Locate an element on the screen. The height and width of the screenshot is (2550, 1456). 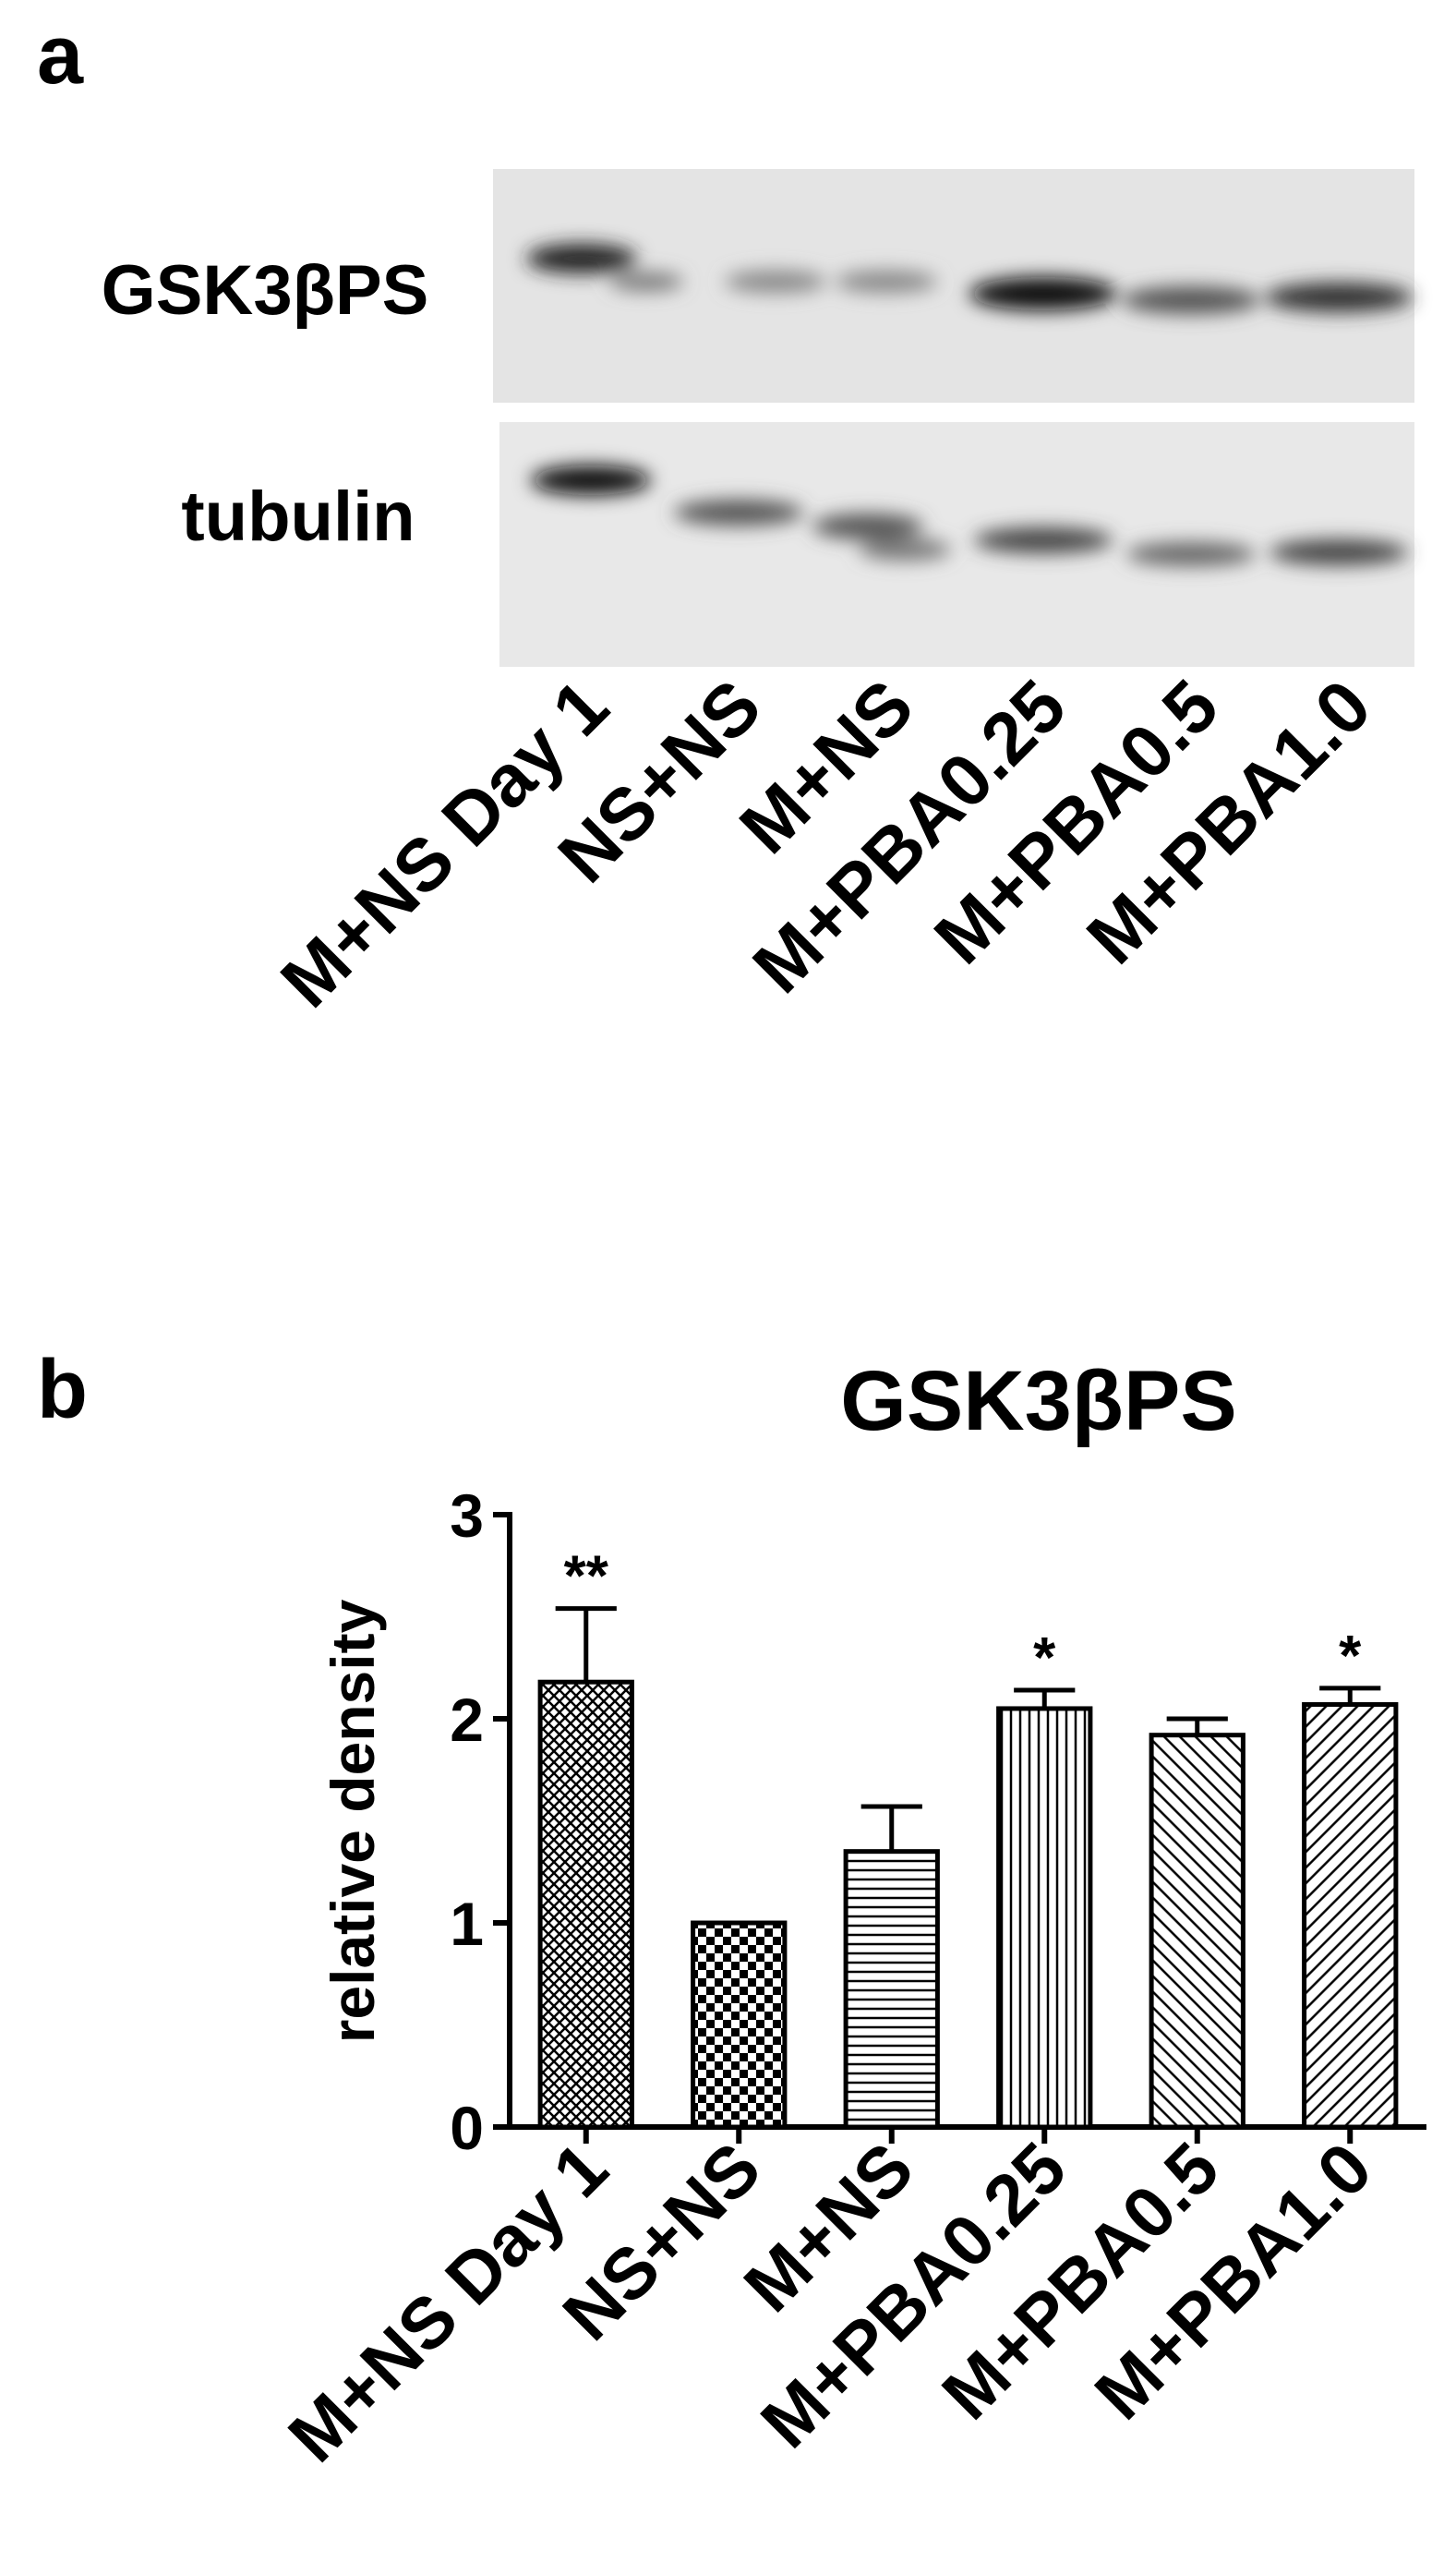
blot is located at coordinates (953, 418).